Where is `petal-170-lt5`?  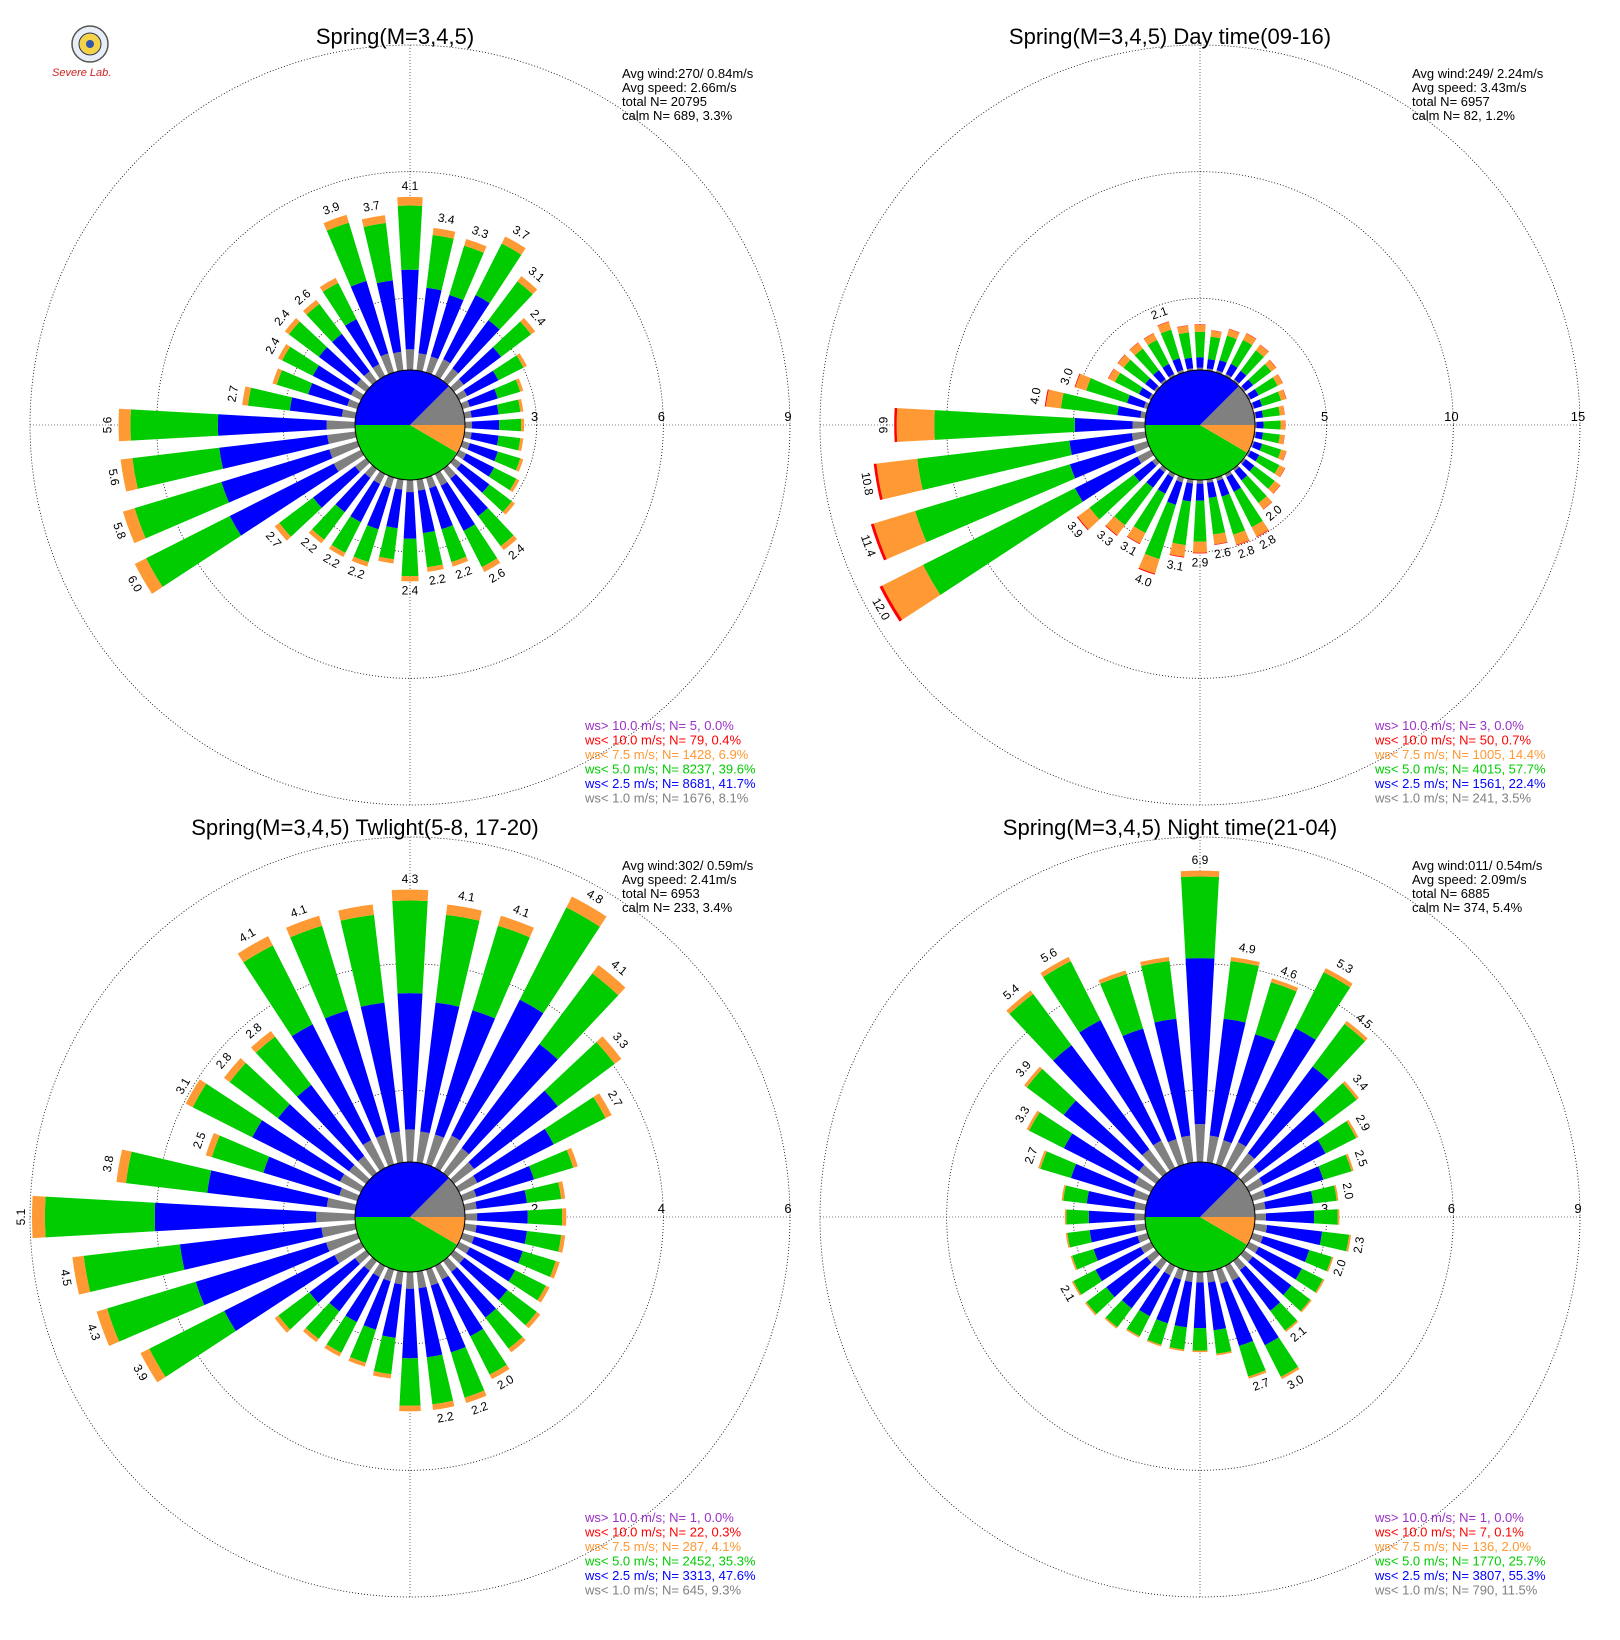
petal-170-lt5 is located at coordinates (1217, 515).